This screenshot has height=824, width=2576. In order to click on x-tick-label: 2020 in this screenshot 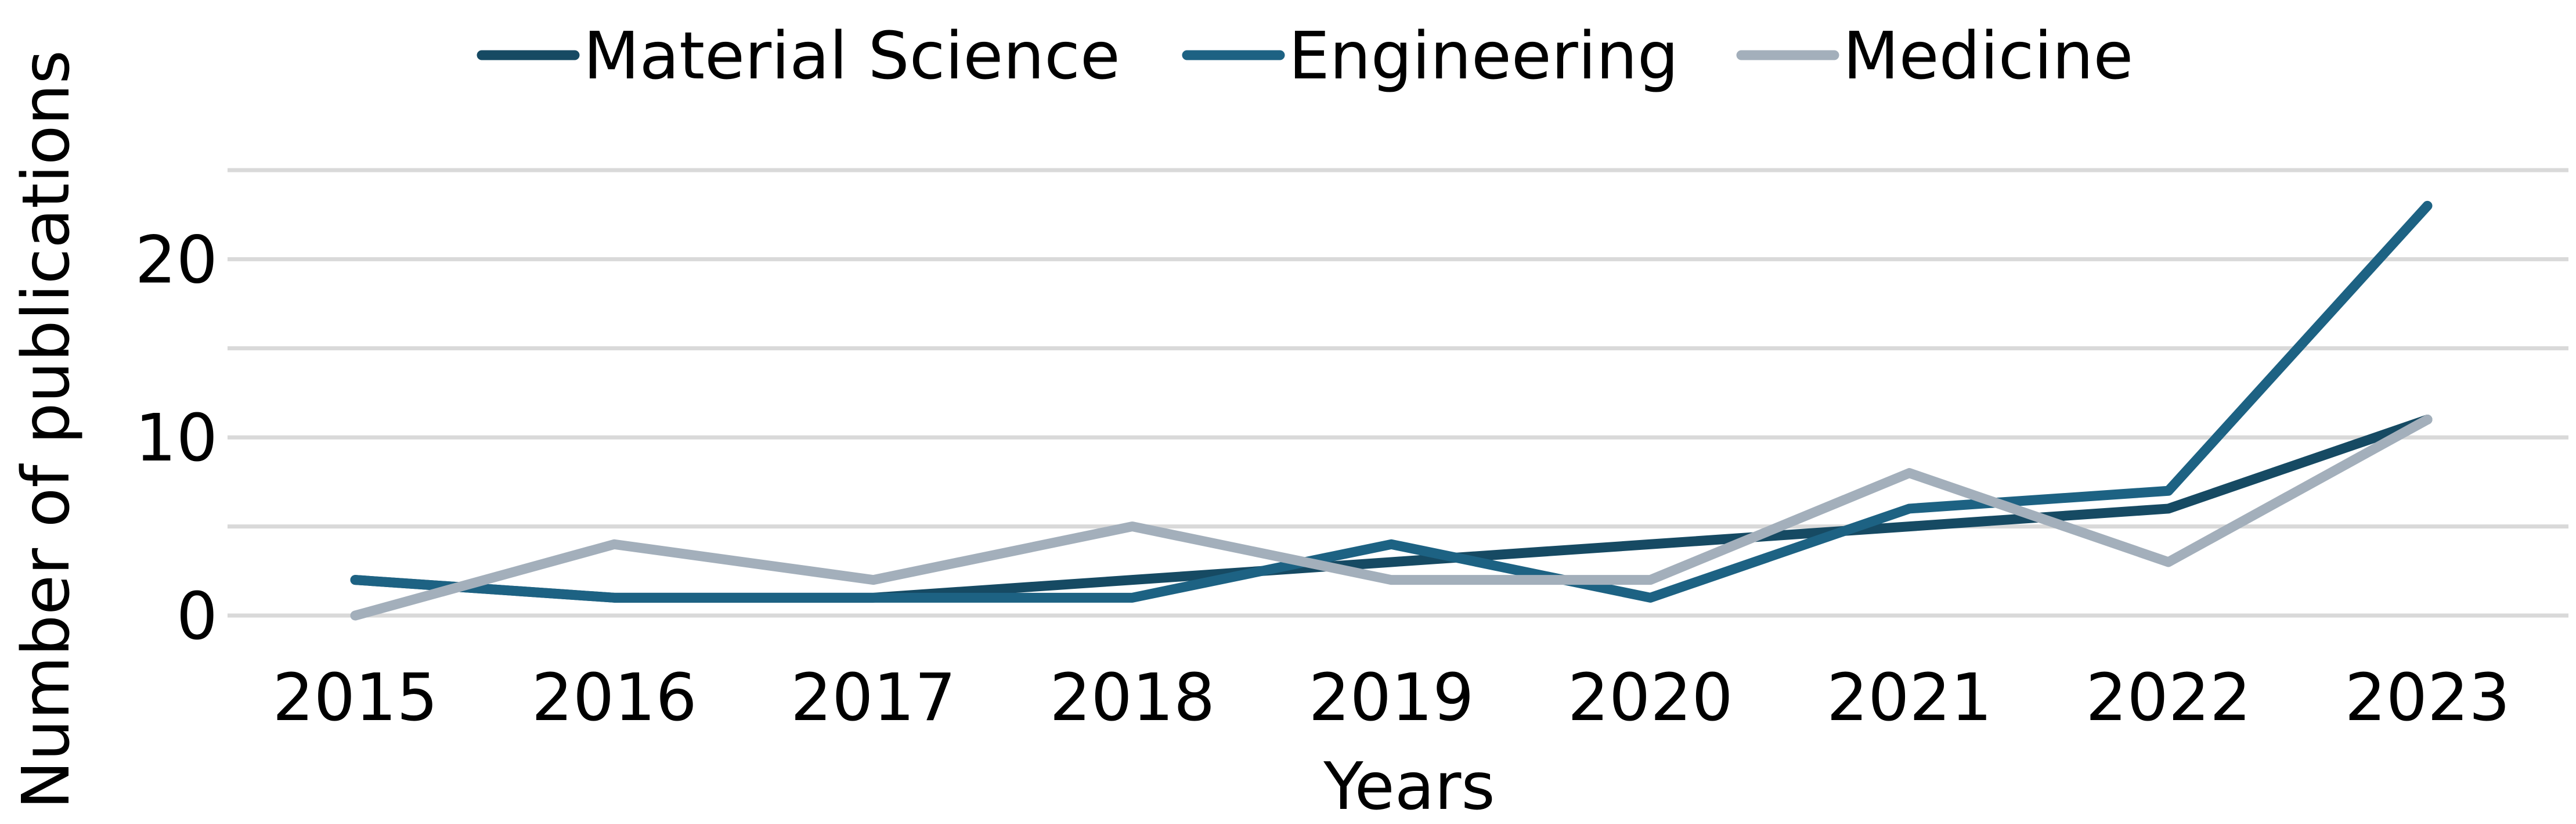, I will do `click(1650, 698)`.